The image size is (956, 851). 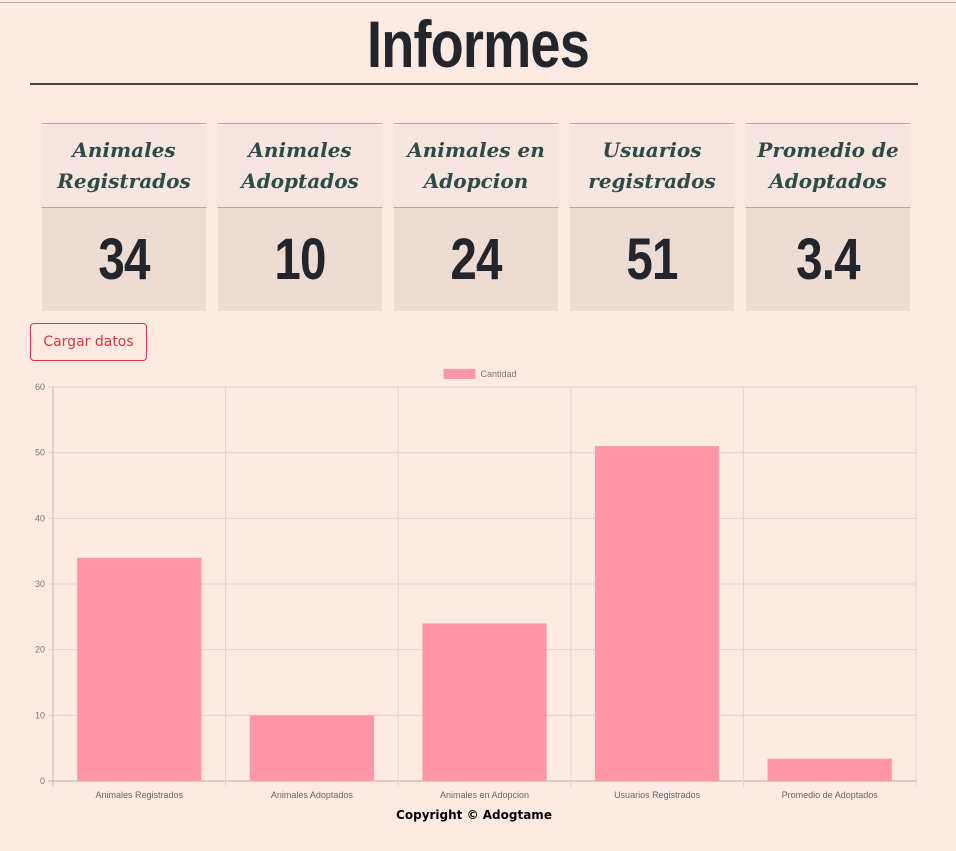 I want to click on stat-label: Animales en Adopcion, so click(x=476, y=166).